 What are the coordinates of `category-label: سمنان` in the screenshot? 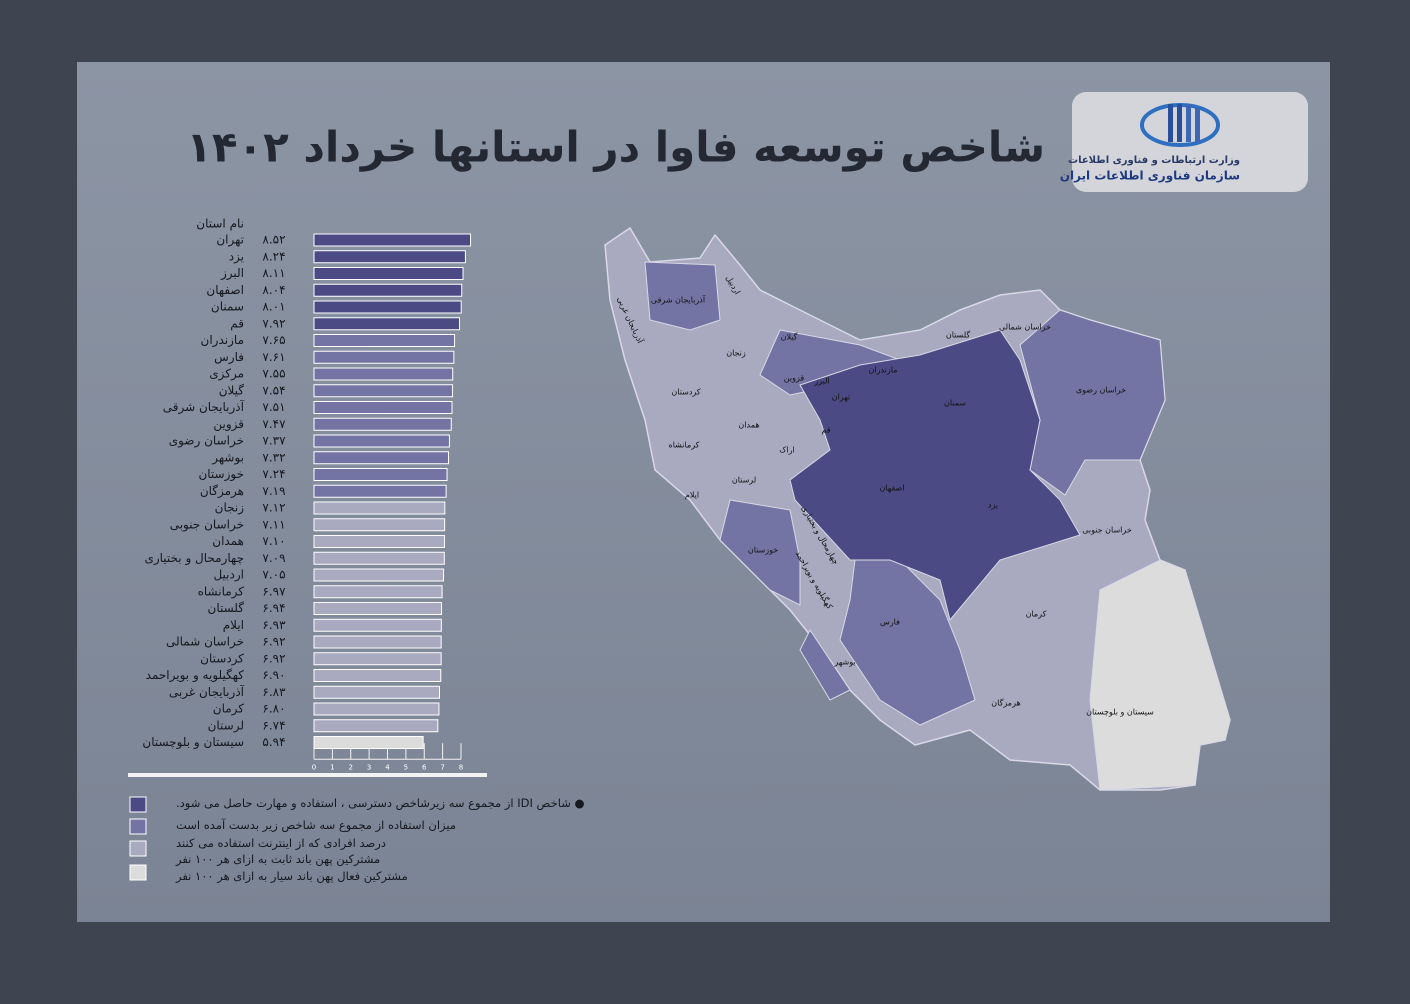 It's located at (227, 307).